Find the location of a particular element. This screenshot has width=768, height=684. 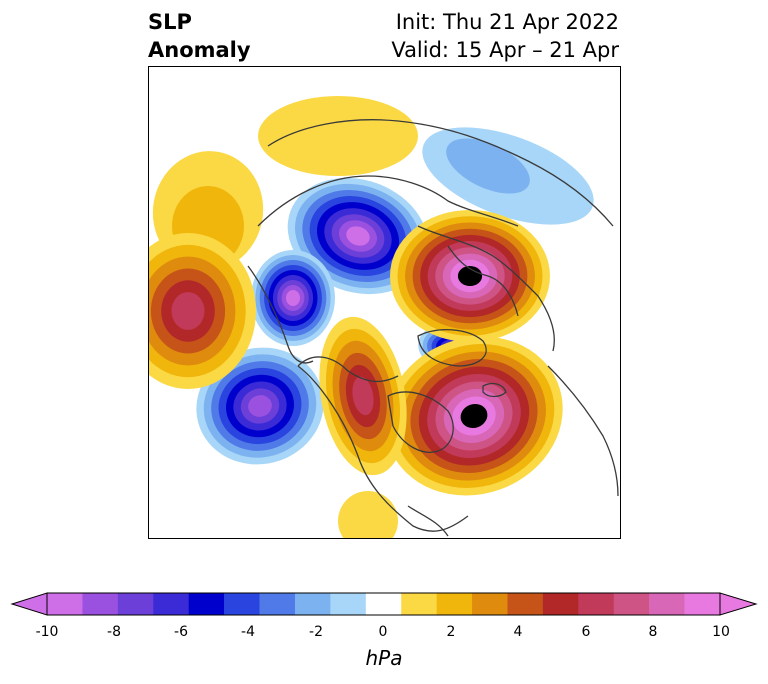

colorbar-tick: -6 is located at coordinates (181, 632).